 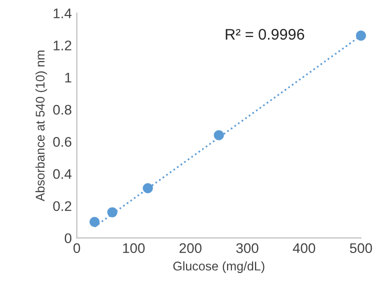 What do you see at coordinates (76, 248) in the screenshot?
I see `x-tick-label: 0` at bounding box center [76, 248].